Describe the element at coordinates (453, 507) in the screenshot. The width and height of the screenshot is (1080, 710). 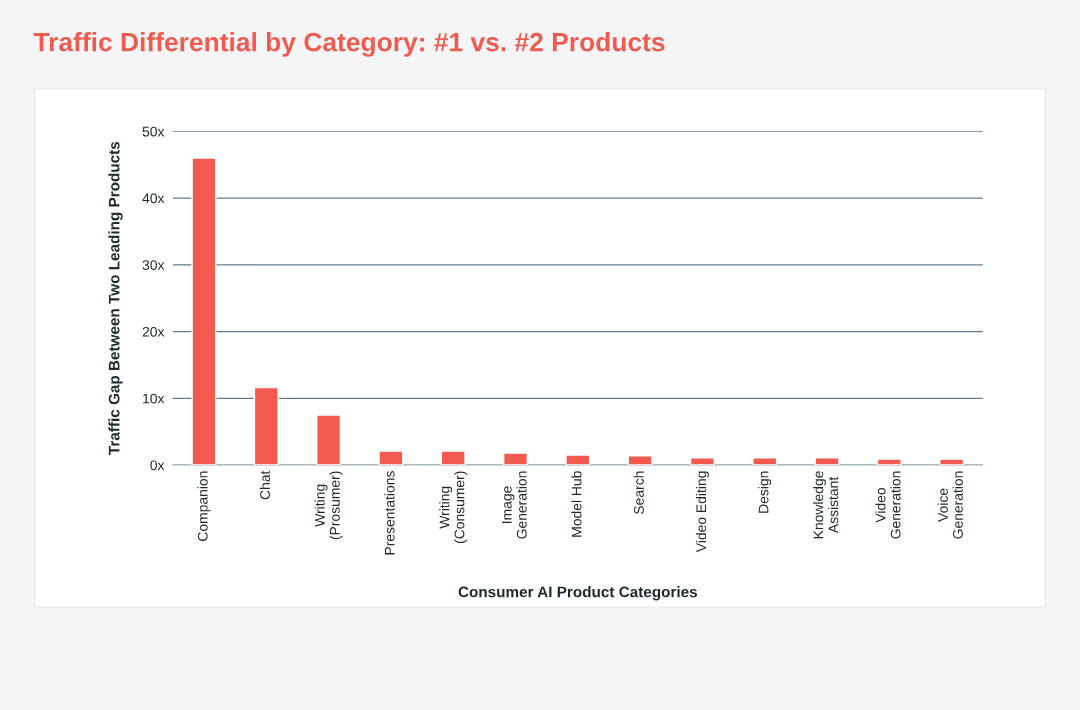
I see `x-tick-label: Writing (Consumer)` at that location.